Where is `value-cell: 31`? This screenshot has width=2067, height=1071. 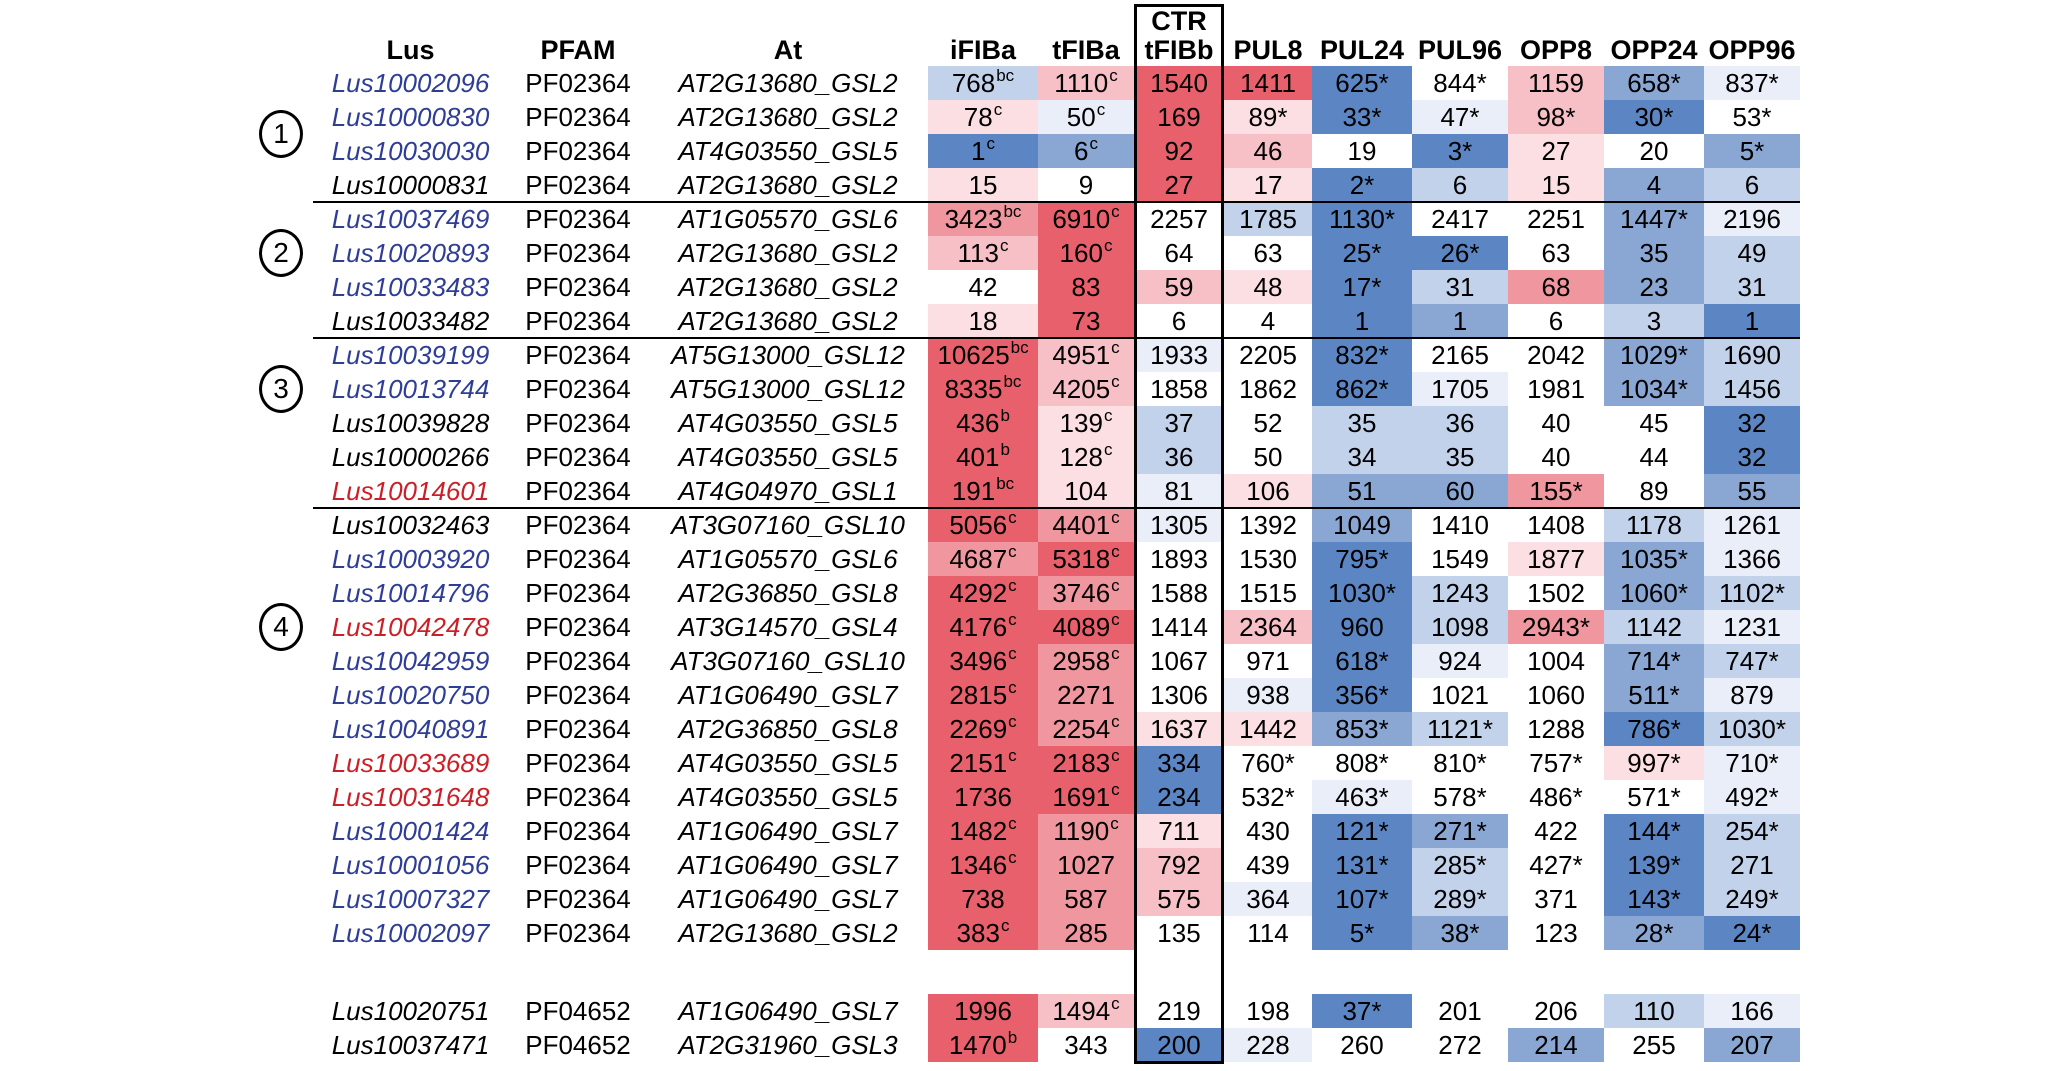
value-cell: 31 is located at coordinates (1460, 287).